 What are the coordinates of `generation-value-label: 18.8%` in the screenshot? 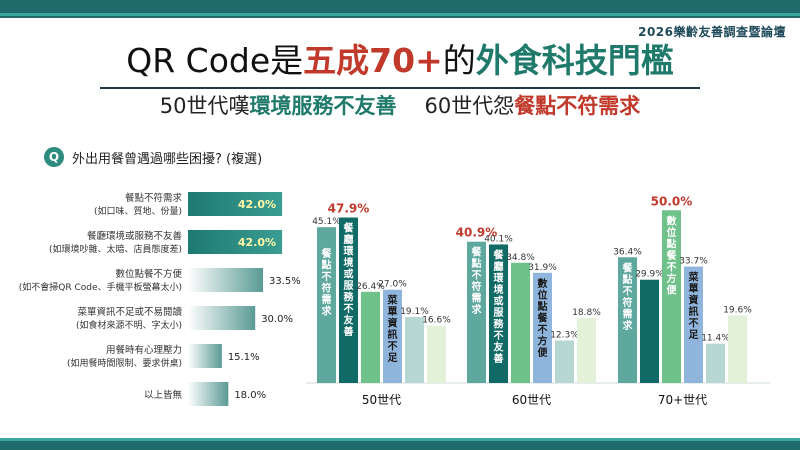 It's located at (586, 313).